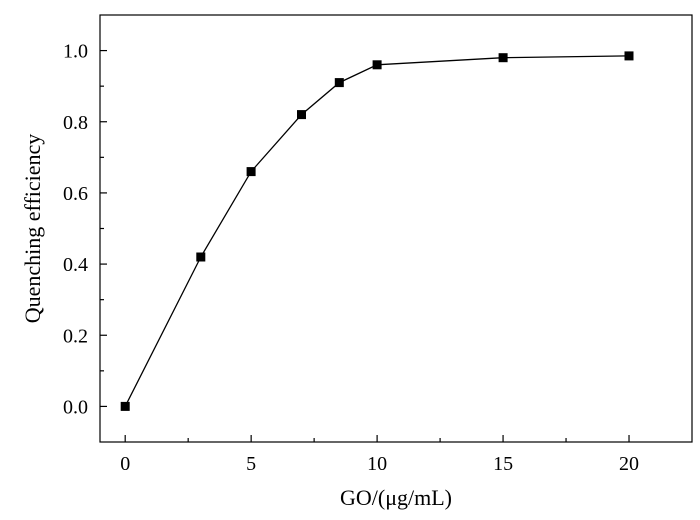 Image resolution: width=700 pixels, height=520 pixels. What do you see at coordinates (629, 464) in the screenshot?
I see `x-tick-label: 20` at bounding box center [629, 464].